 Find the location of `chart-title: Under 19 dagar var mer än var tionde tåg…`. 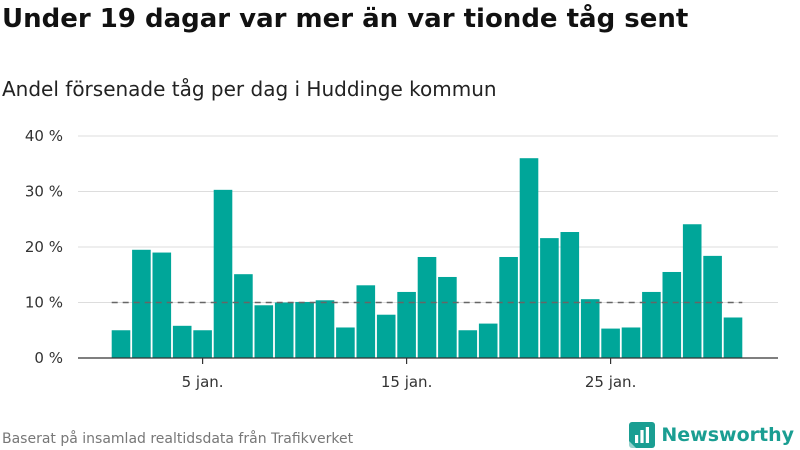

chart-title: Under 19 dagar var mer än var tionde tåg… is located at coordinates (345, 19).